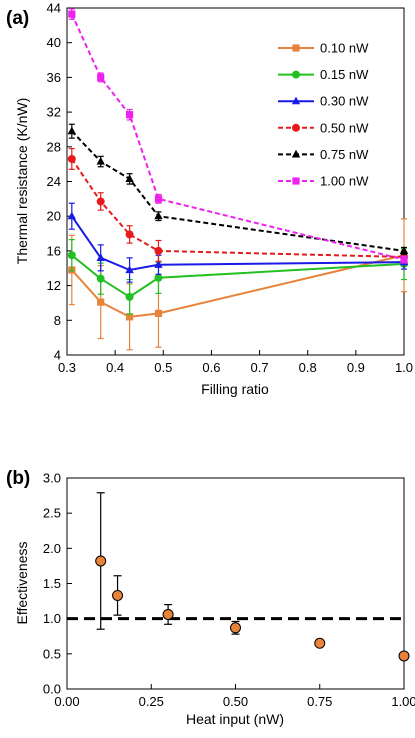 Image resolution: width=415 pixels, height=738 pixels. What do you see at coordinates (52, 653) in the screenshot?
I see `panel-b-y-tick-label-1: 0.5` at bounding box center [52, 653].